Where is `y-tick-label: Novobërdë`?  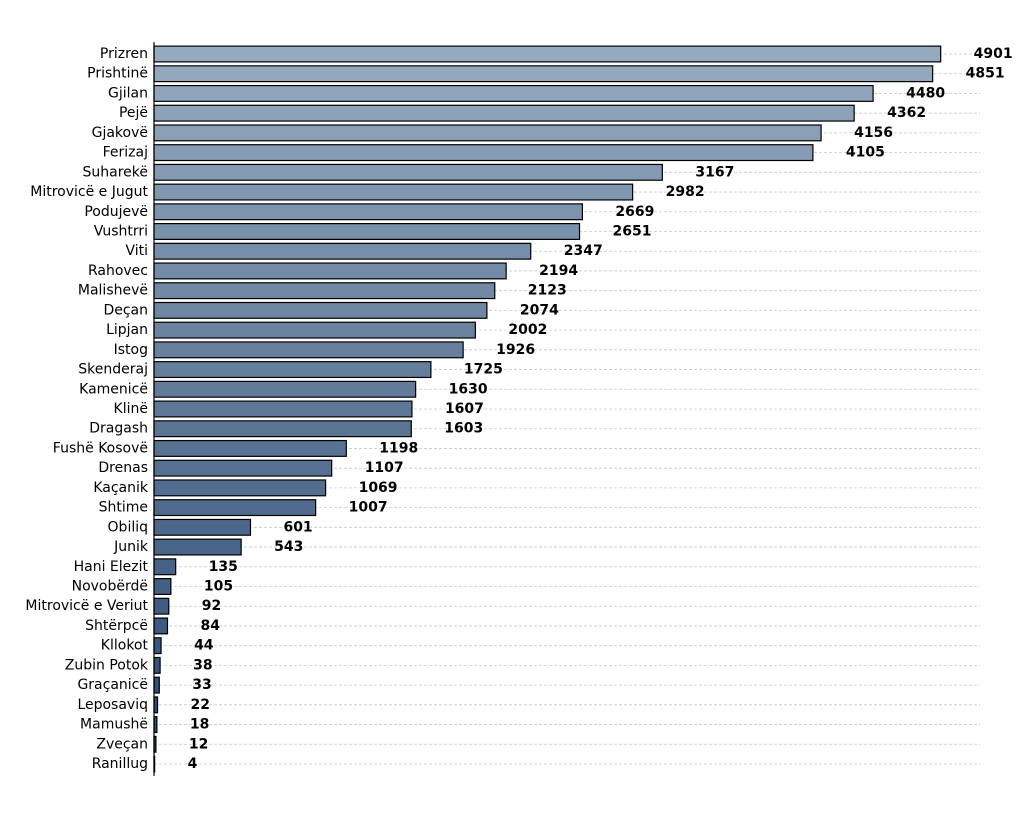 y-tick-label: Novobërdë is located at coordinates (110, 587).